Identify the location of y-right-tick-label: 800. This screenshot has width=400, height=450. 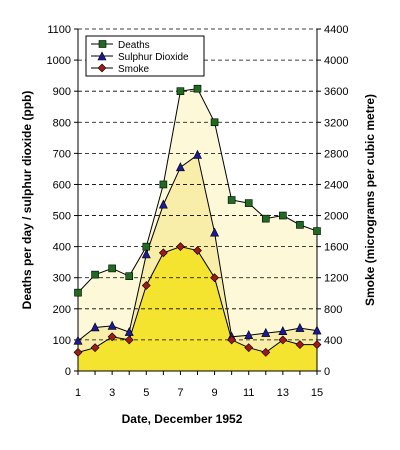
(333, 310).